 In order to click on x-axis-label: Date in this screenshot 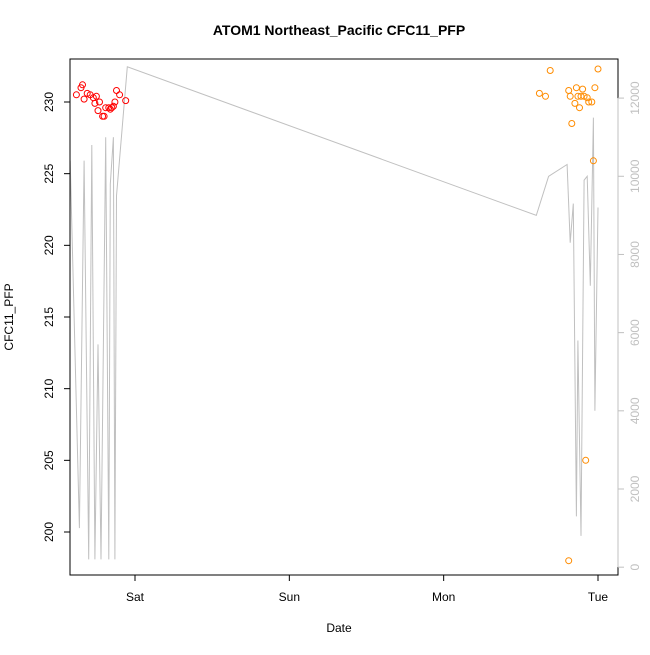, I will do `click(339, 628)`.